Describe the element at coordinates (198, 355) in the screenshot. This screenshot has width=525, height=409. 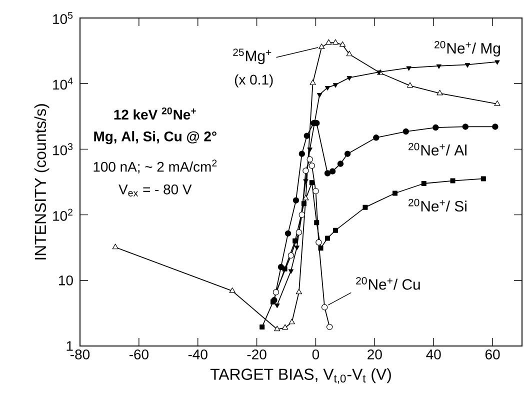
I see `x-tick-label: -40` at that location.